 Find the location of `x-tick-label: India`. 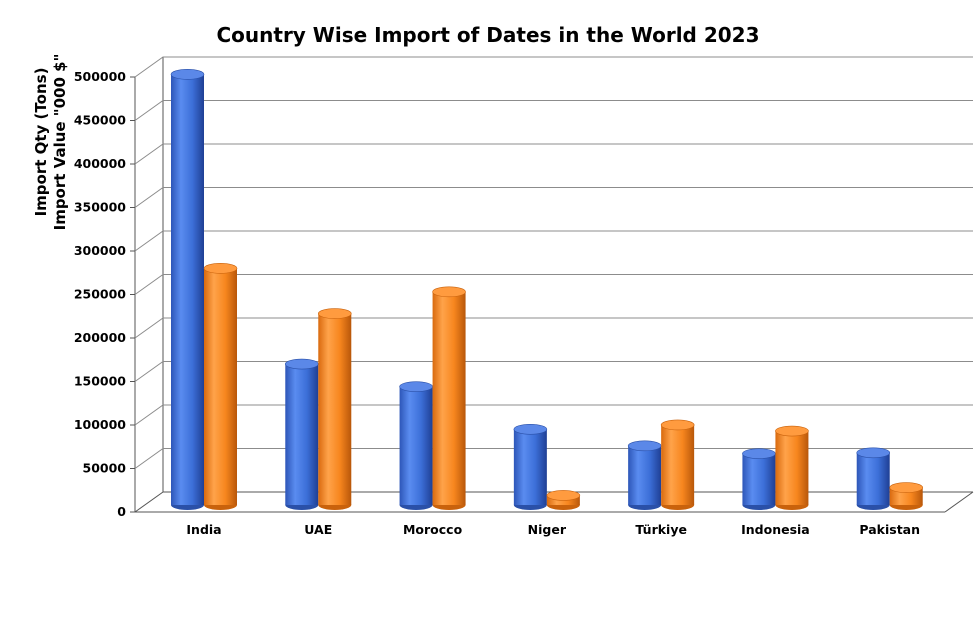

x-tick-label: India is located at coordinates (203, 529).